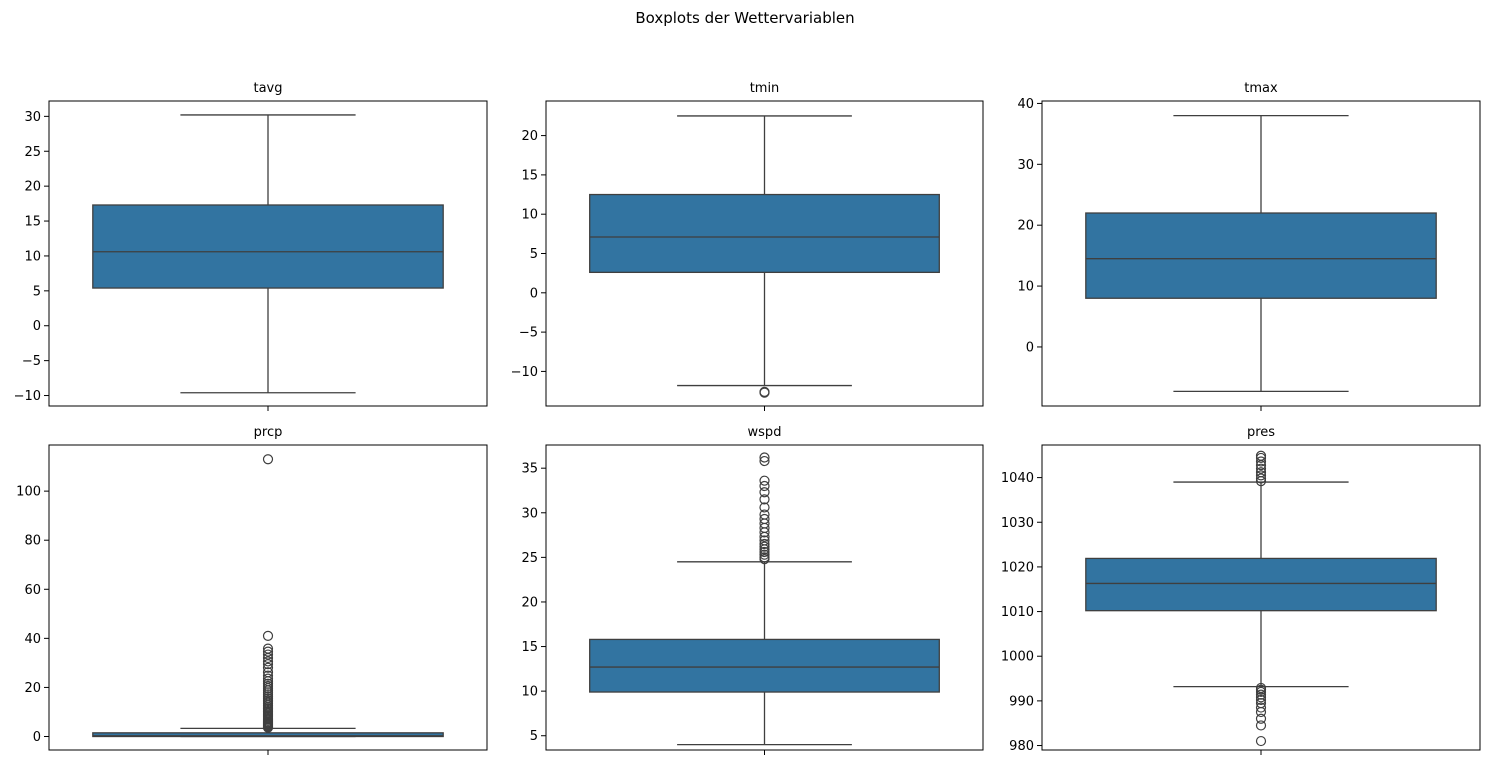 This screenshot has width=1489, height=765. I want to click on subplot-tmax: tmax 0 10 20 30 40, so click(1249, 246).